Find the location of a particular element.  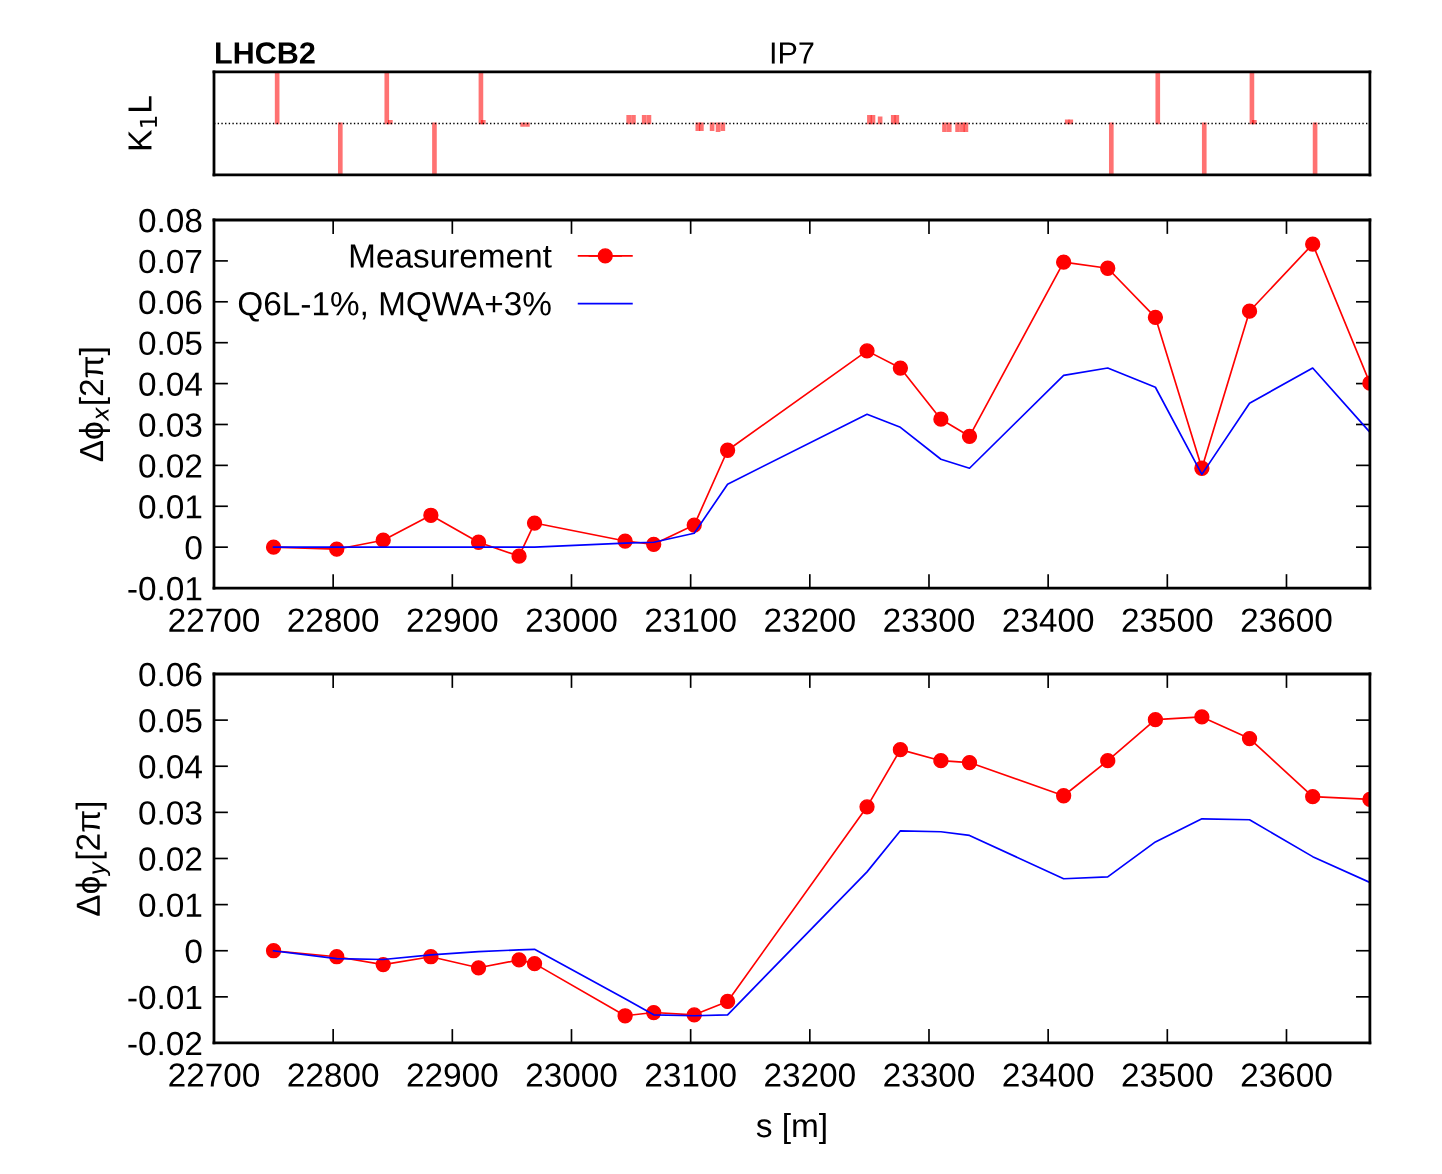

x-axis-title: s [m] is located at coordinates (791, 1128).